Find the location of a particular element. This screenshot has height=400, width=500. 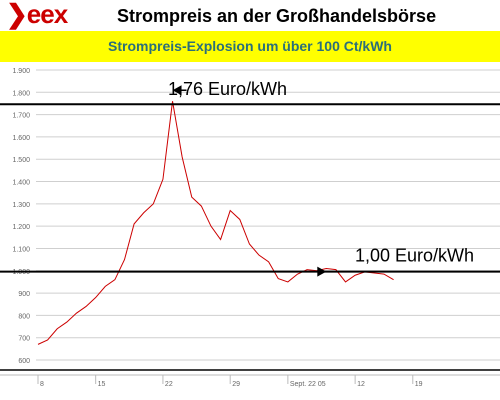

headline-text: Strompreis-Explosion um über 100 Ct/kWh is located at coordinates (250, 46).